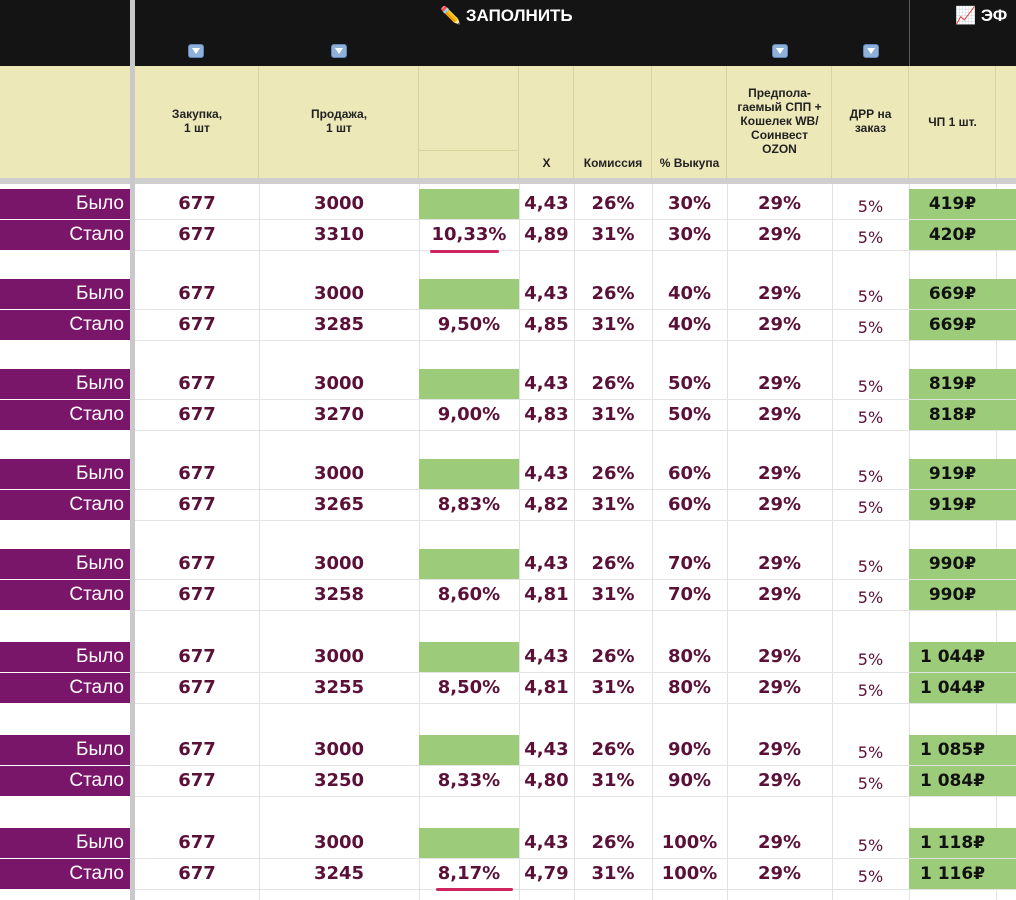  What do you see at coordinates (469, 780) in the screenshot?
I see `markup-percent-cell: 8,33%` at bounding box center [469, 780].